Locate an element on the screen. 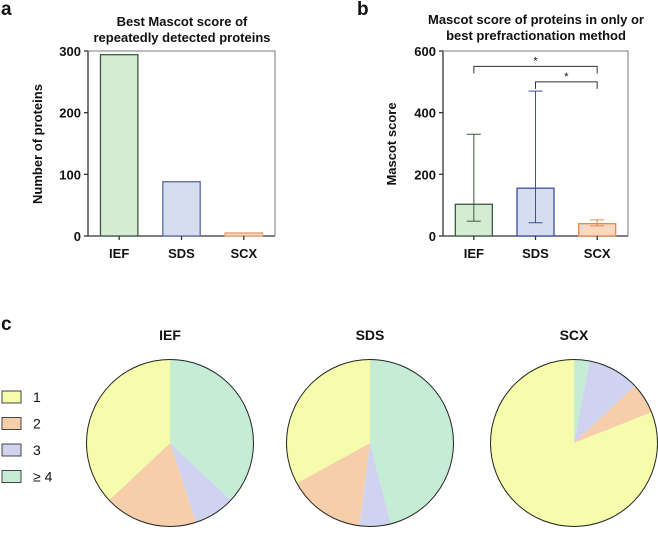 Image resolution: width=658 pixels, height=533 pixels. pie-title-sds: SDS is located at coordinates (370, 335).